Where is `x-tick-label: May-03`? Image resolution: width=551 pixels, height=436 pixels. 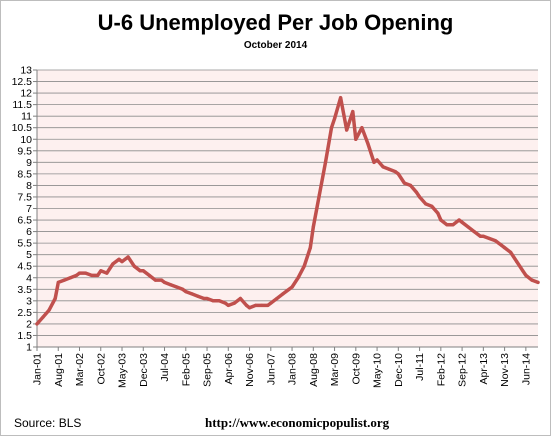
x-tick-label: May-03 is located at coordinates (123, 370).